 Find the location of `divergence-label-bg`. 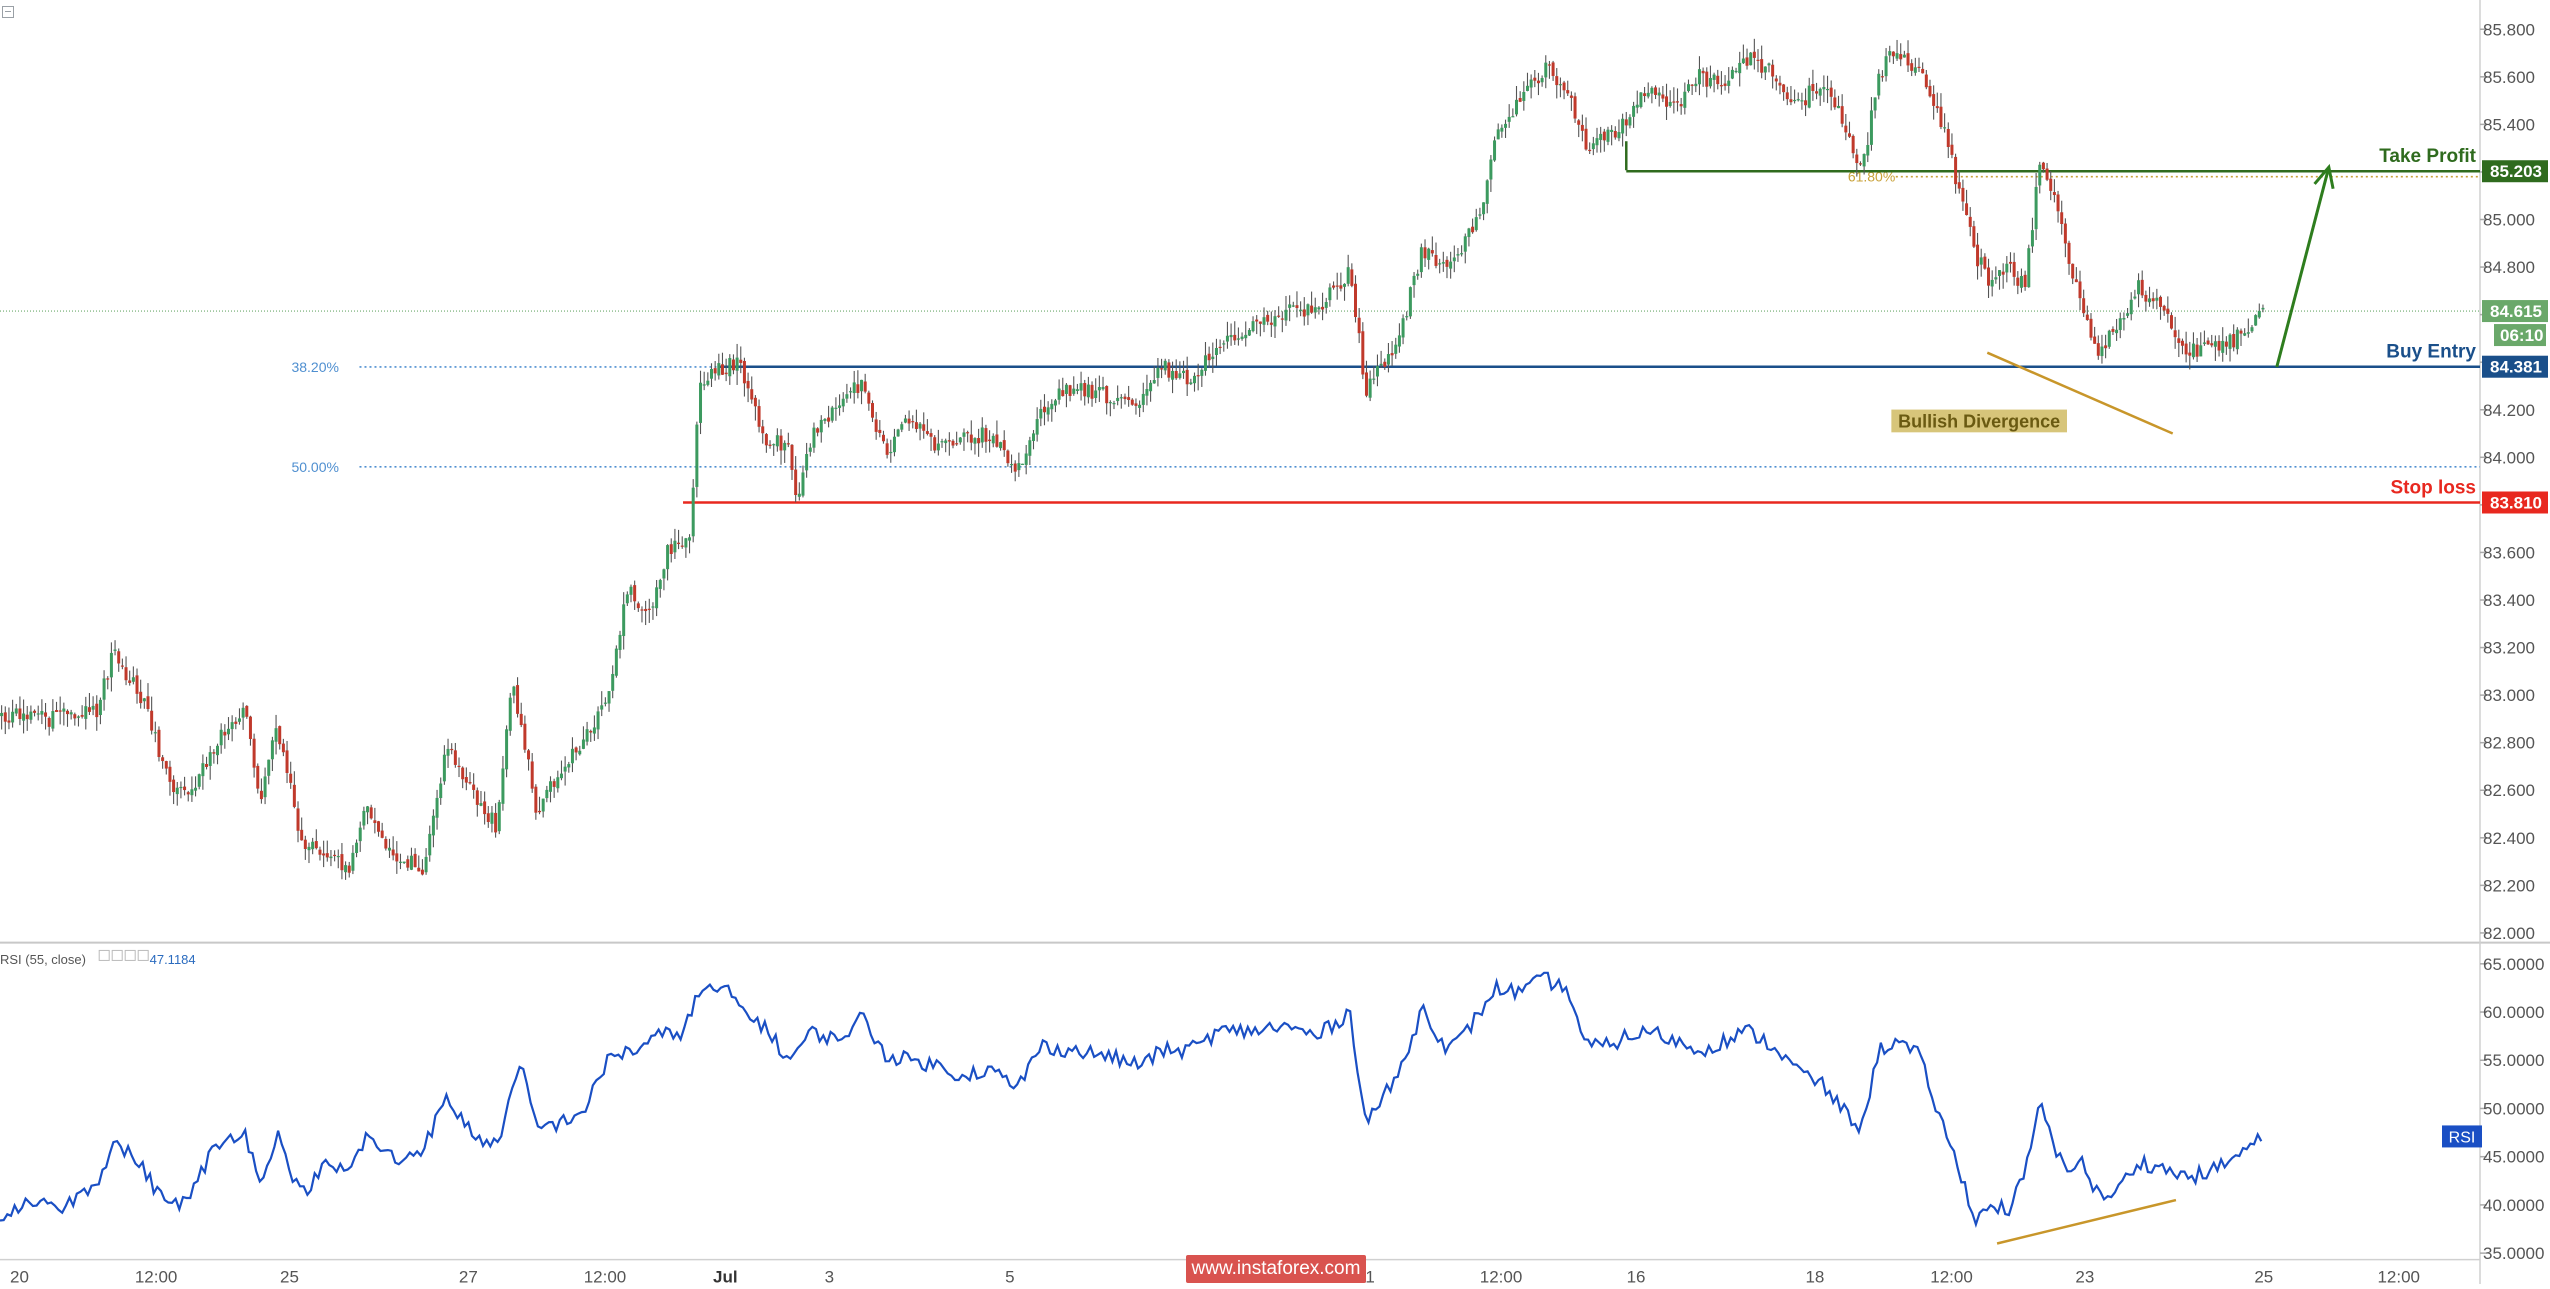

divergence-label-bg is located at coordinates (1979, 421).